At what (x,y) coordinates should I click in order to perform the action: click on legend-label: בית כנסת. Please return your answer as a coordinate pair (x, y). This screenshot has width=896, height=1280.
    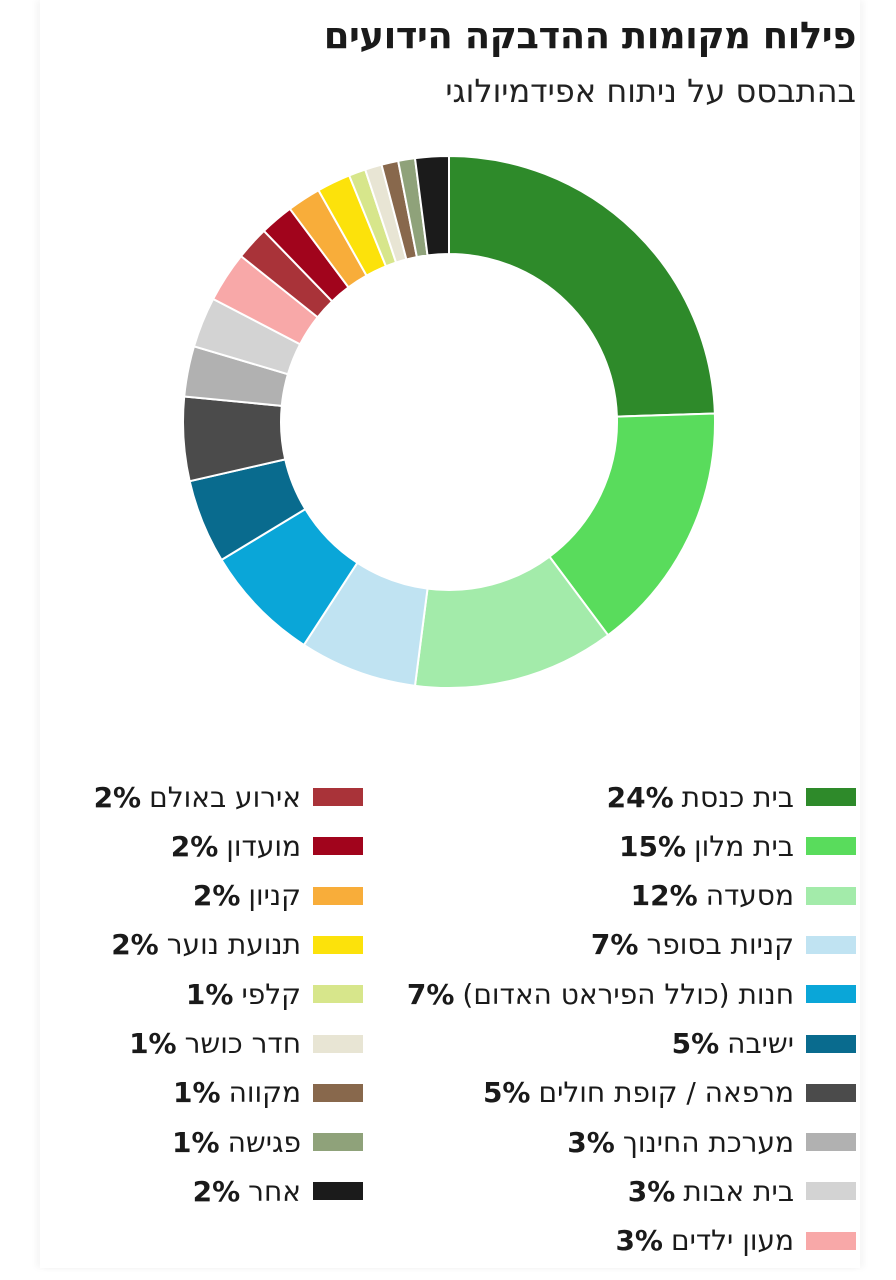
    Looking at the image, I should click on (737, 797).